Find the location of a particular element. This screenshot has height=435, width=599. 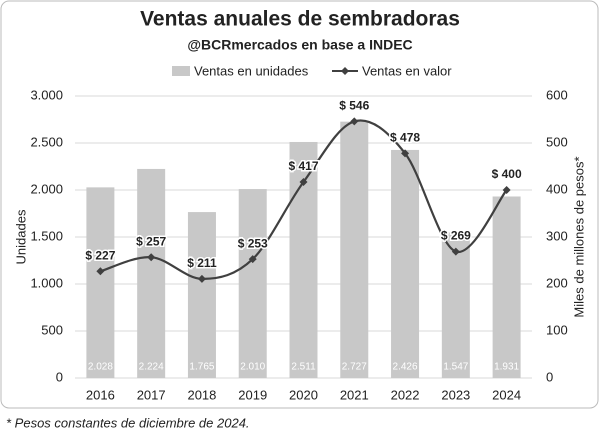

y2-tick-label: 400 is located at coordinates (557, 188).